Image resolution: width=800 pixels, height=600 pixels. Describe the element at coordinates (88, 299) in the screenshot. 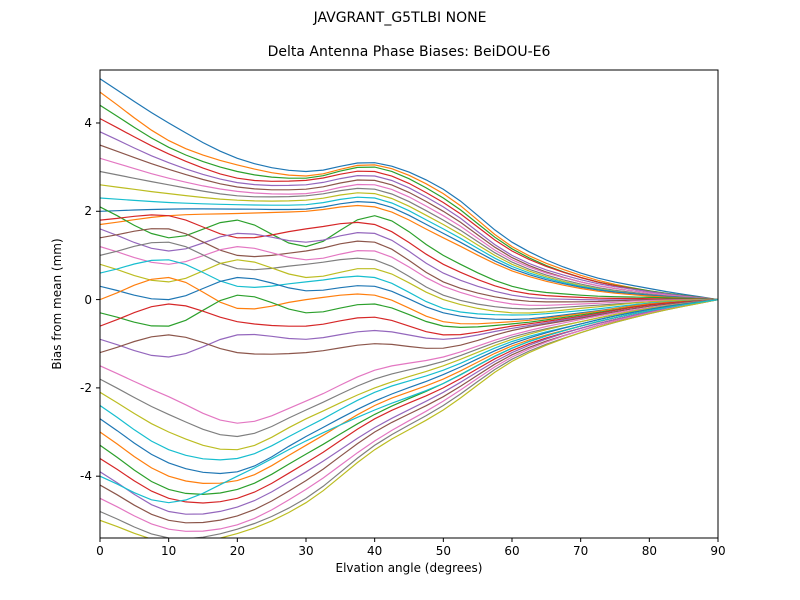

I see `y-tick-label: 0` at that location.